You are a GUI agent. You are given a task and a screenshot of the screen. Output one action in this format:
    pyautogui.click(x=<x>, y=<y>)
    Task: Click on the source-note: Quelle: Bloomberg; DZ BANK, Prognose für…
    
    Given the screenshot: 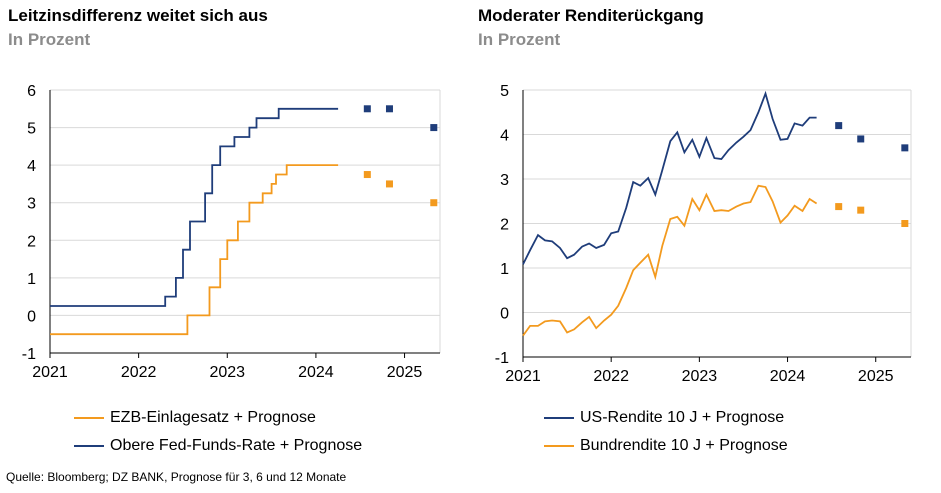 What is the action you would take?
    pyautogui.click(x=176, y=477)
    